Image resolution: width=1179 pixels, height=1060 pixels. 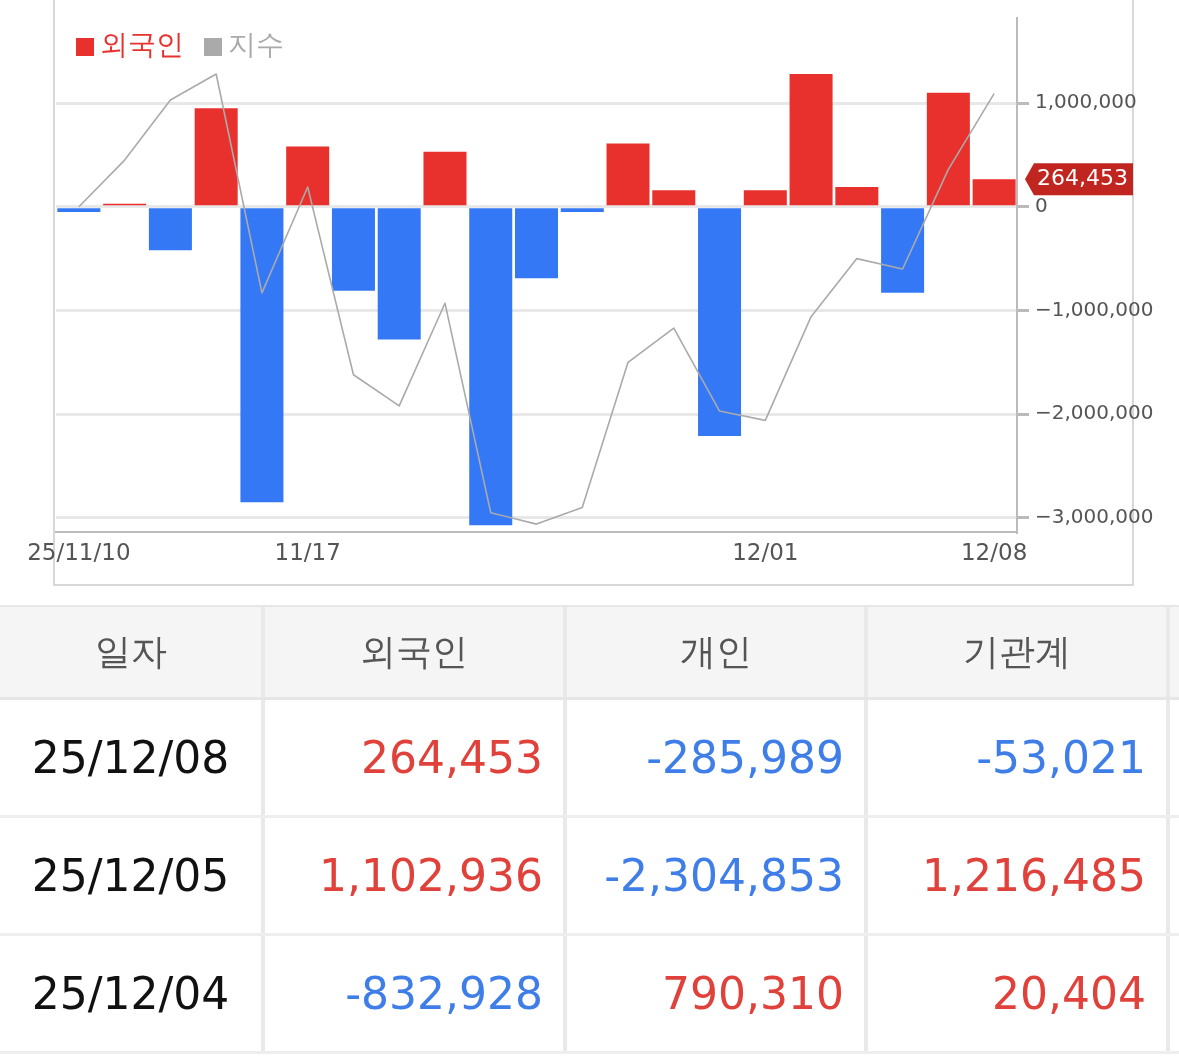 What do you see at coordinates (416, 993) in the screenshot?
I see `data-label: -832,928` at bounding box center [416, 993].